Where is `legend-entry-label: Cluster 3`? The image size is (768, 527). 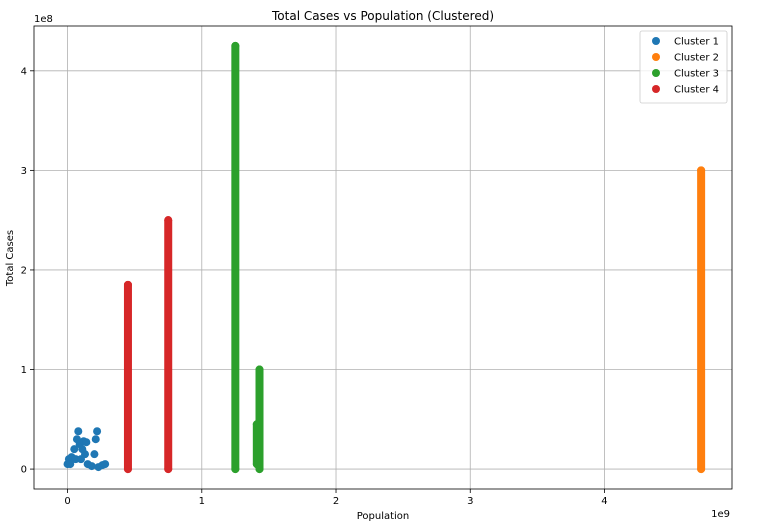
legend-entry-label: Cluster 3 is located at coordinates (696, 74).